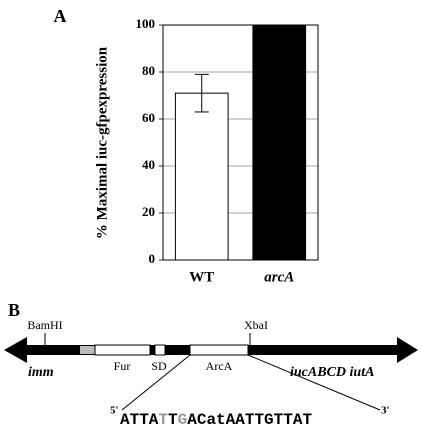 This screenshot has height=435, width=422. I want to click on sequence: ATTATTGACatAATTGTTAT, so click(216, 420).